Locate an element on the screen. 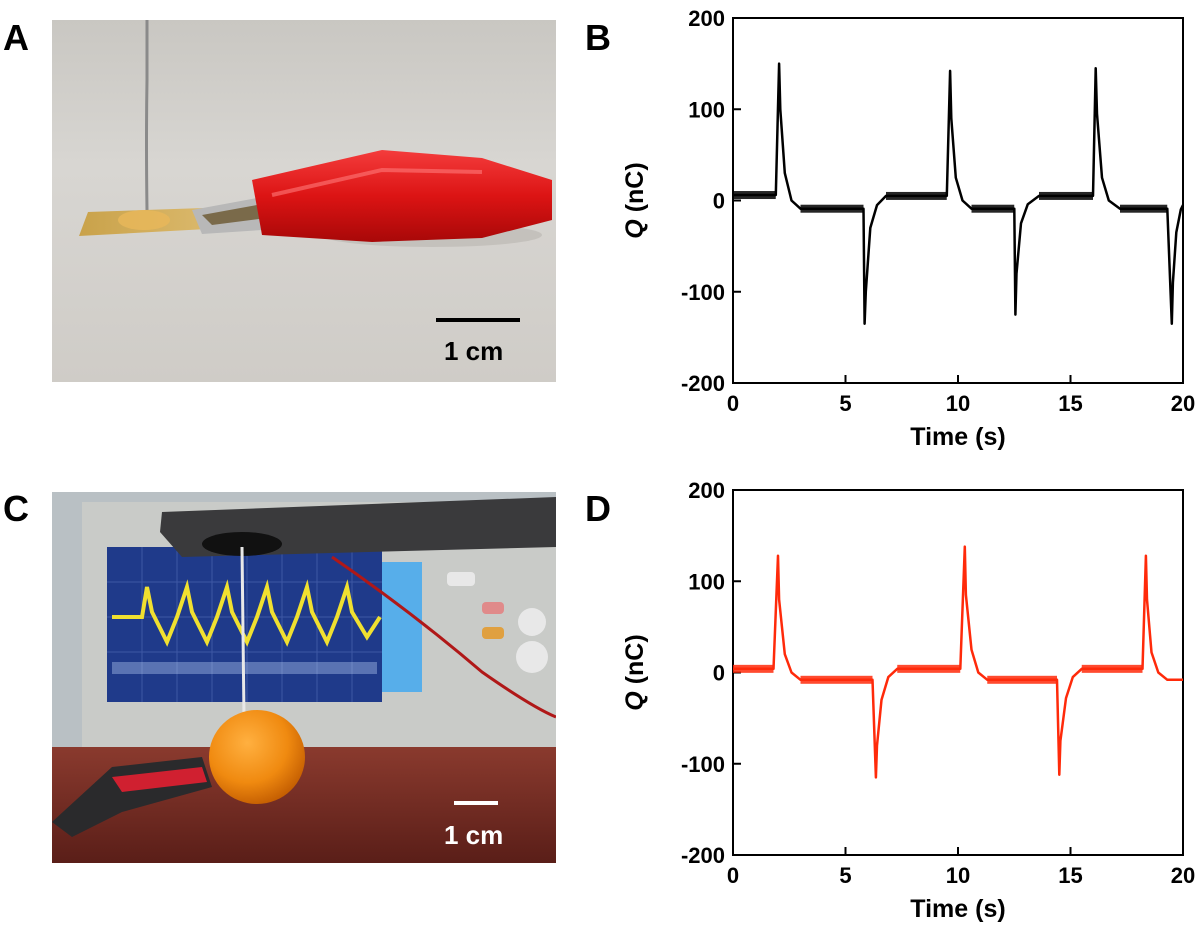  panel-label-b: B is located at coordinates (598, 37).